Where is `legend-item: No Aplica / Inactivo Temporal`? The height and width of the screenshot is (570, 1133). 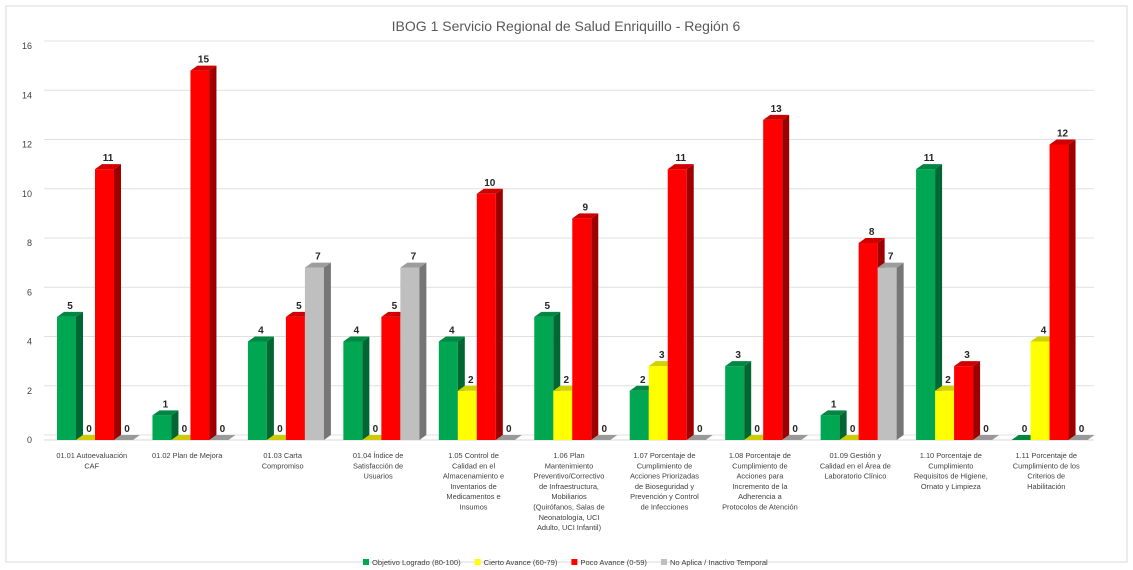 legend-item: No Aplica / Inactivo Temporal is located at coordinates (714, 562).